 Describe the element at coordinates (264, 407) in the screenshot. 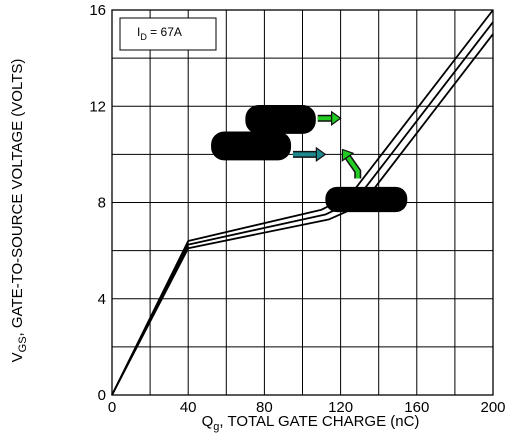

I see `x-tick-label: 80` at that location.